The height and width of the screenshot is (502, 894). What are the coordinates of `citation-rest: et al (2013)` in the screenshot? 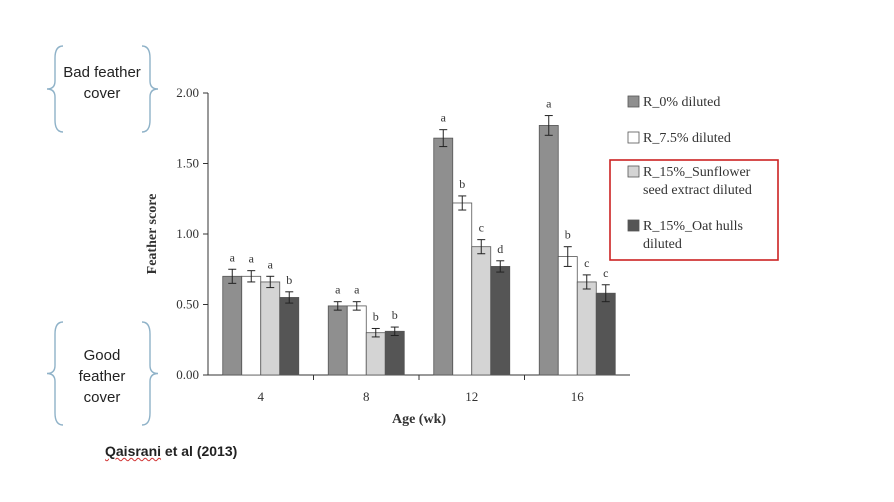 It's located at (199, 451).